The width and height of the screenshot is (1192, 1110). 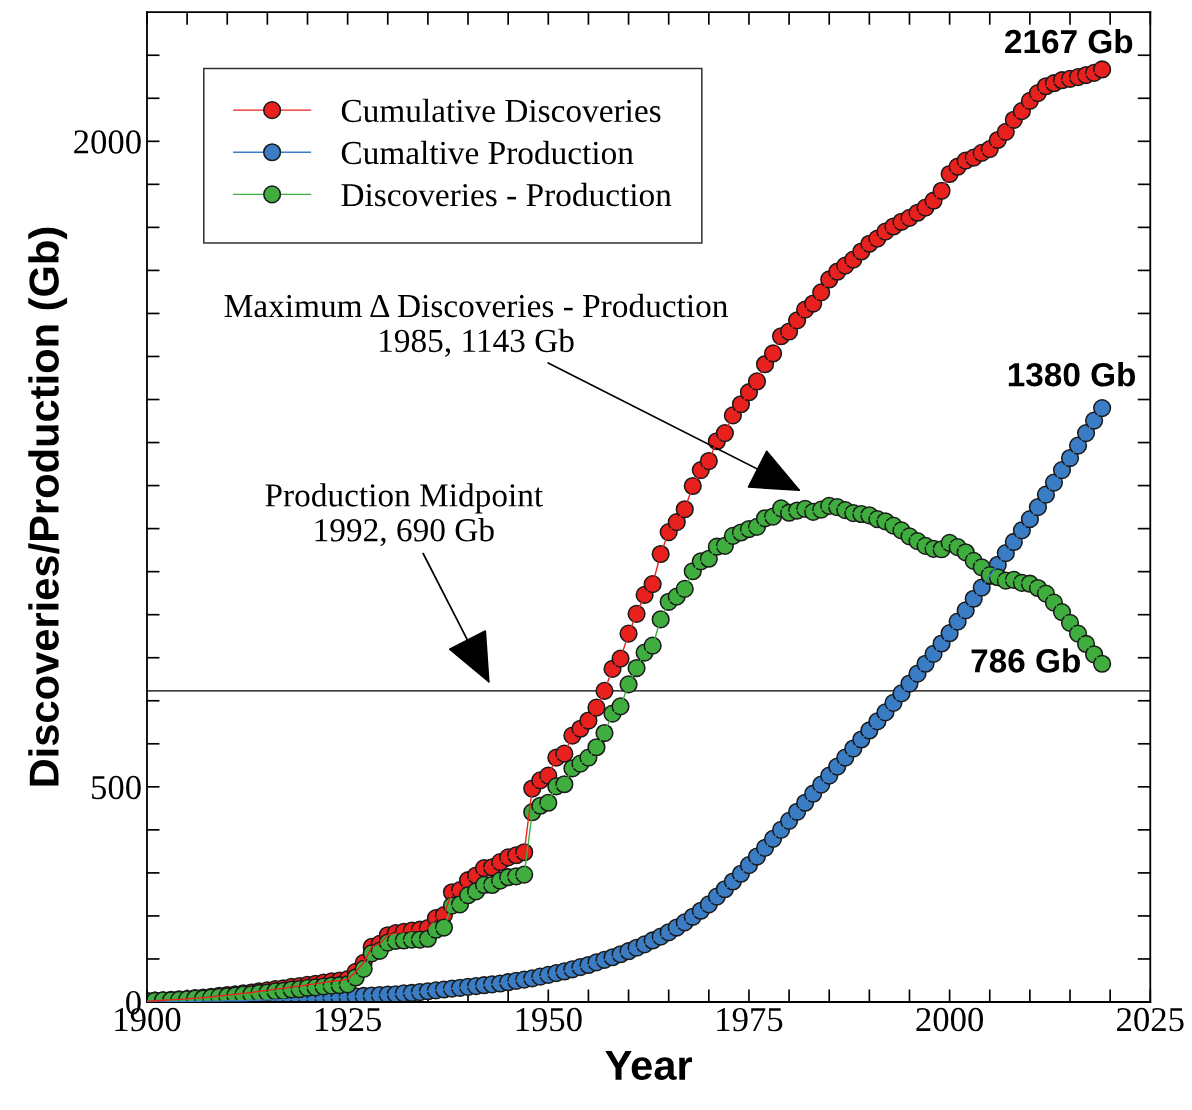 I want to click on x-tick-label: 2000, so click(x=950, y=1019).